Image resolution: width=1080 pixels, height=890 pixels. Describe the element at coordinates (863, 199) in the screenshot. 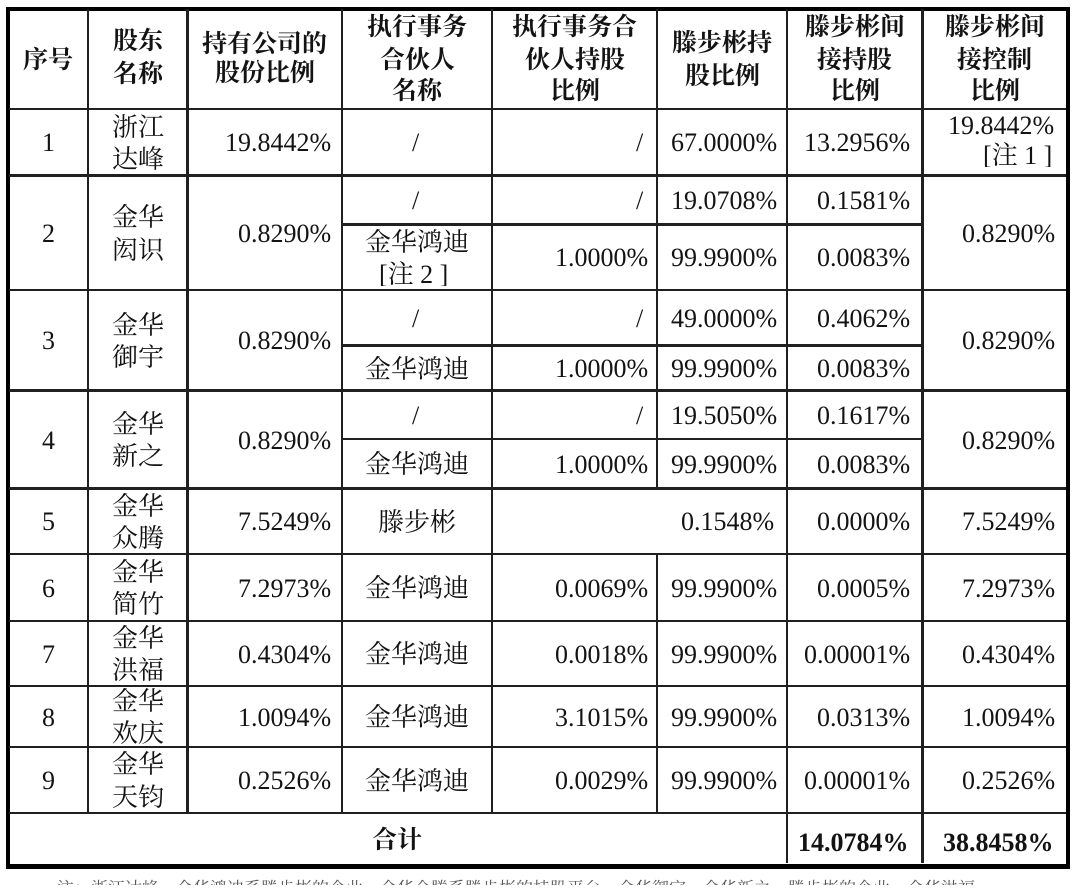

I see `svg-text: 0.1581%` at that location.